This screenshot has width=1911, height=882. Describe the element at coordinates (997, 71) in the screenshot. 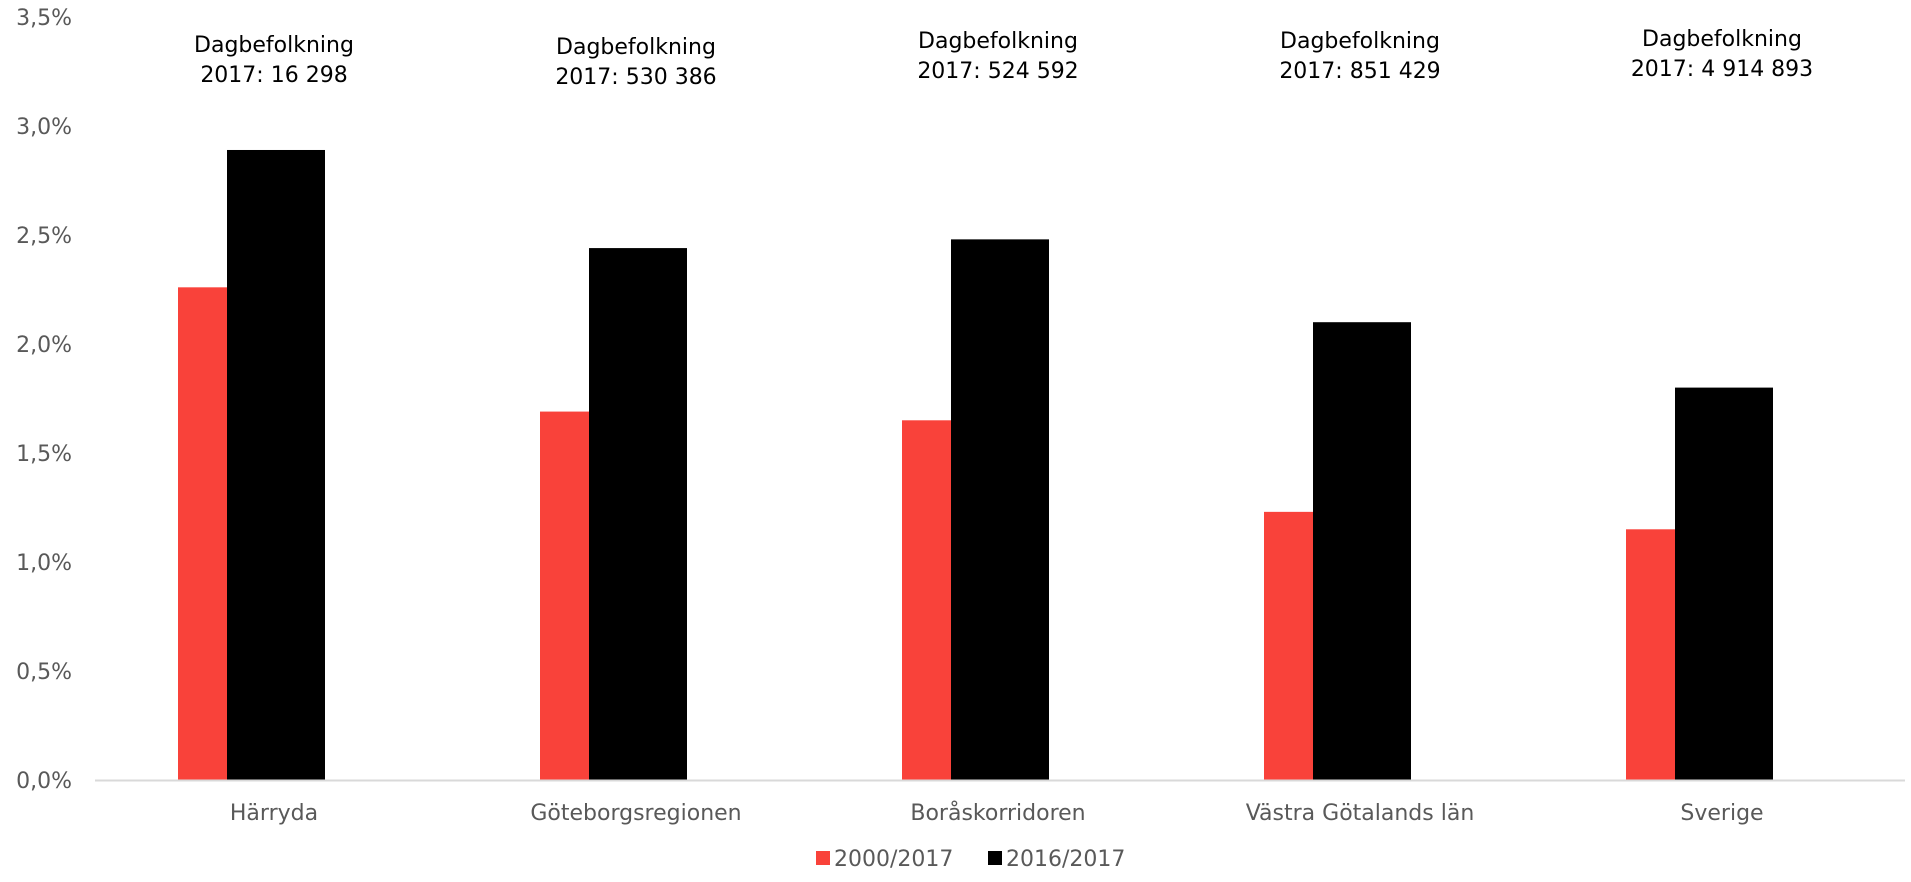

I see `annotation-value: 2017: 524 592` at that location.